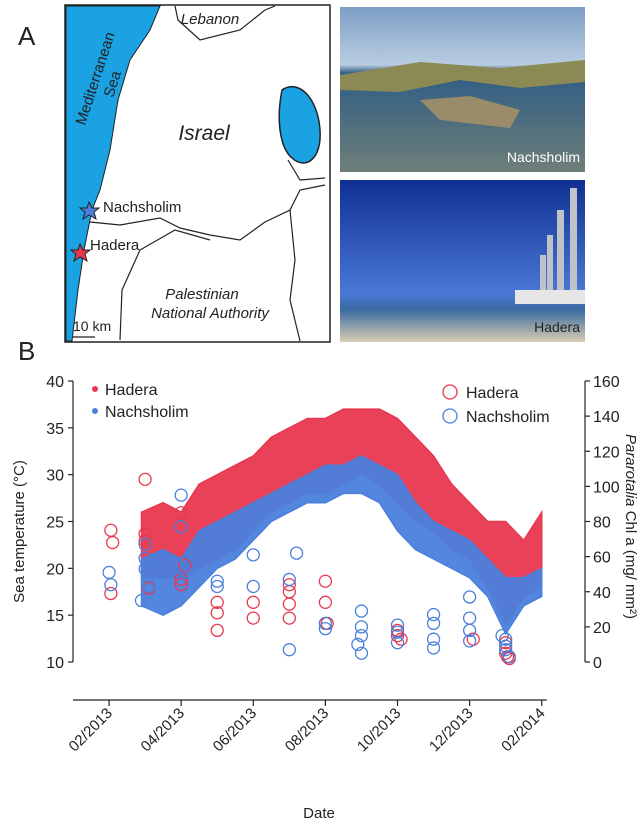  What do you see at coordinates (92, 326) in the screenshot?
I see `map-label: 10 km` at bounding box center [92, 326].